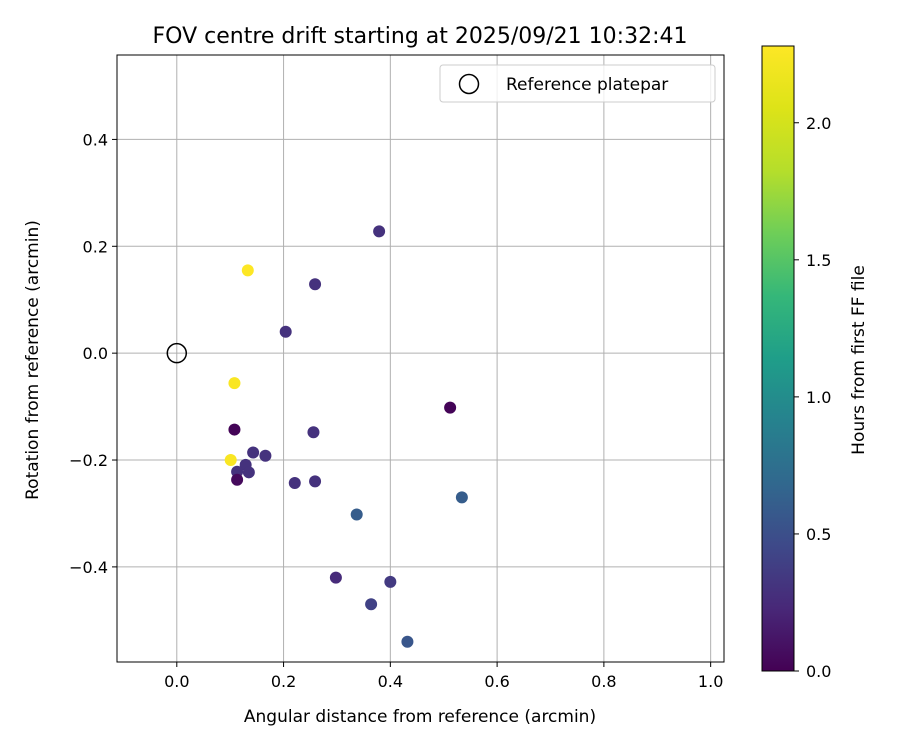 This screenshot has width=900, height=750. What do you see at coordinates (95, 353) in the screenshot?
I see `y-tick-label: 0.0` at bounding box center [95, 353].